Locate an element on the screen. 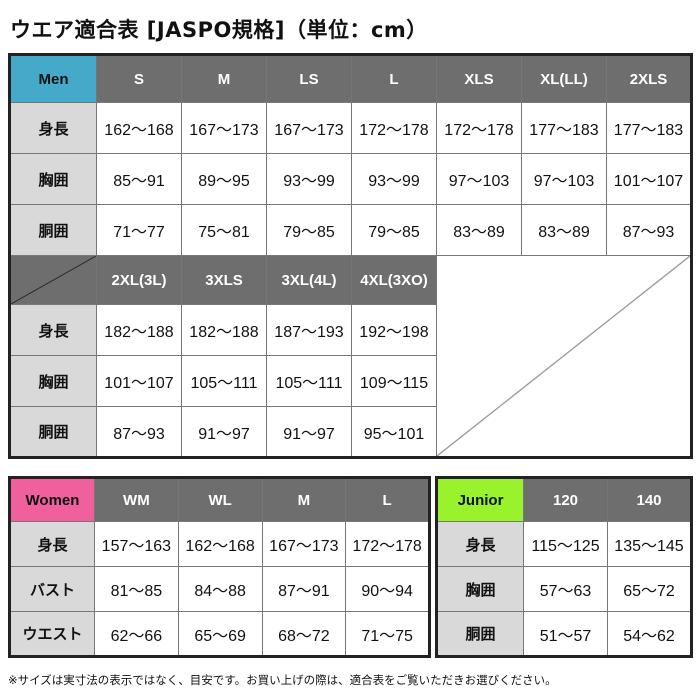 The height and width of the screenshot is (700, 700). size-value: 81〜85 is located at coordinates (136, 589).